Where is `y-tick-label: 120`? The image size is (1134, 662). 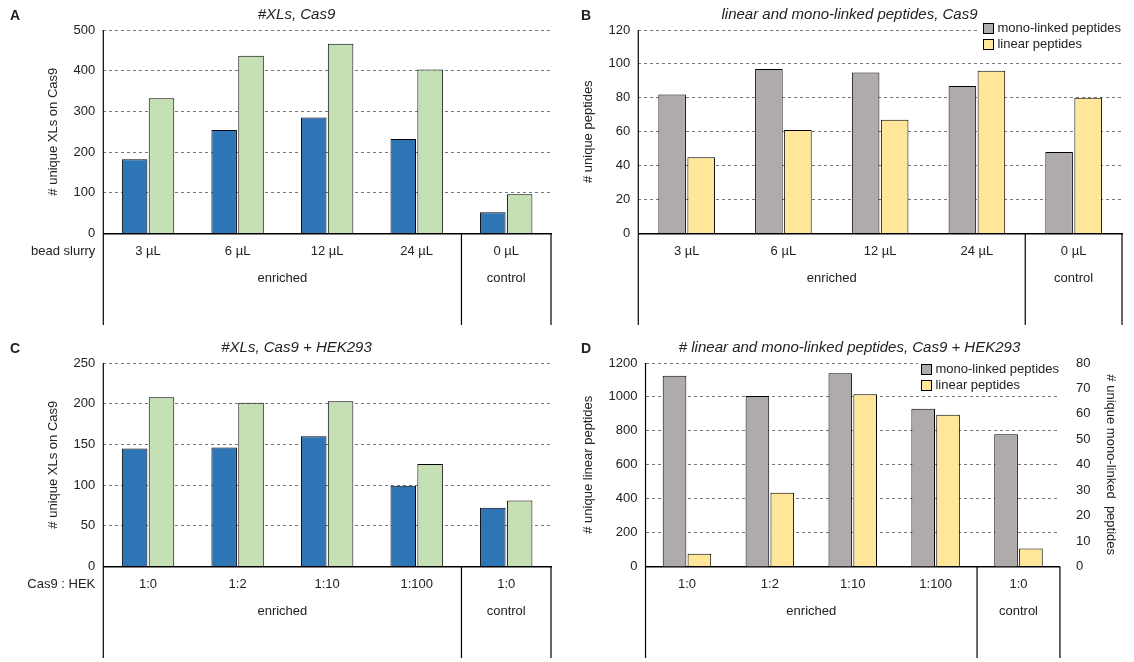
y-tick-label: 120 is located at coordinates (619, 29).